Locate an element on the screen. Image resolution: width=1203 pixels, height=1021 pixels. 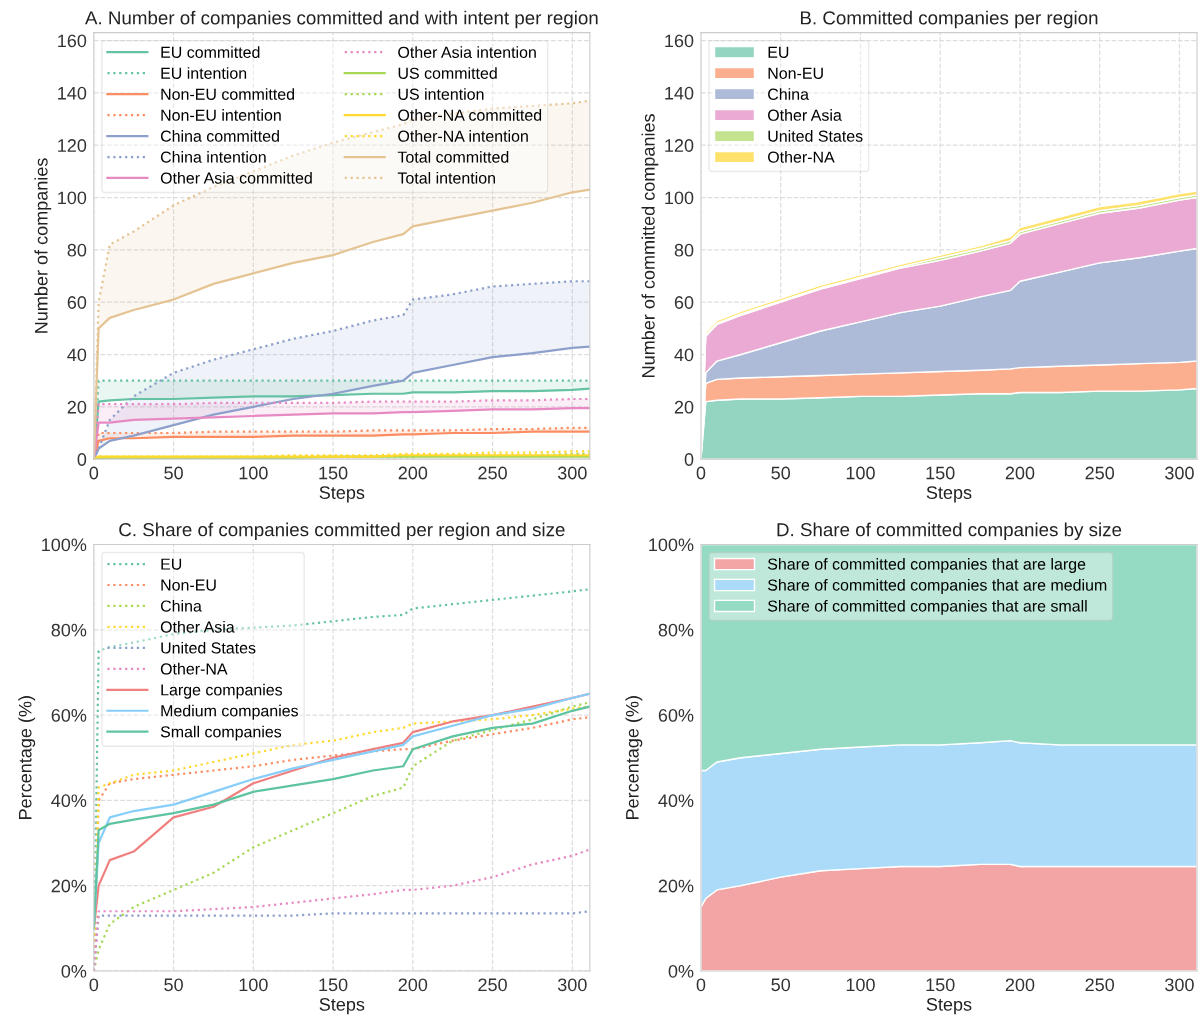
legend-label: Other Asia committed is located at coordinates (236, 178).